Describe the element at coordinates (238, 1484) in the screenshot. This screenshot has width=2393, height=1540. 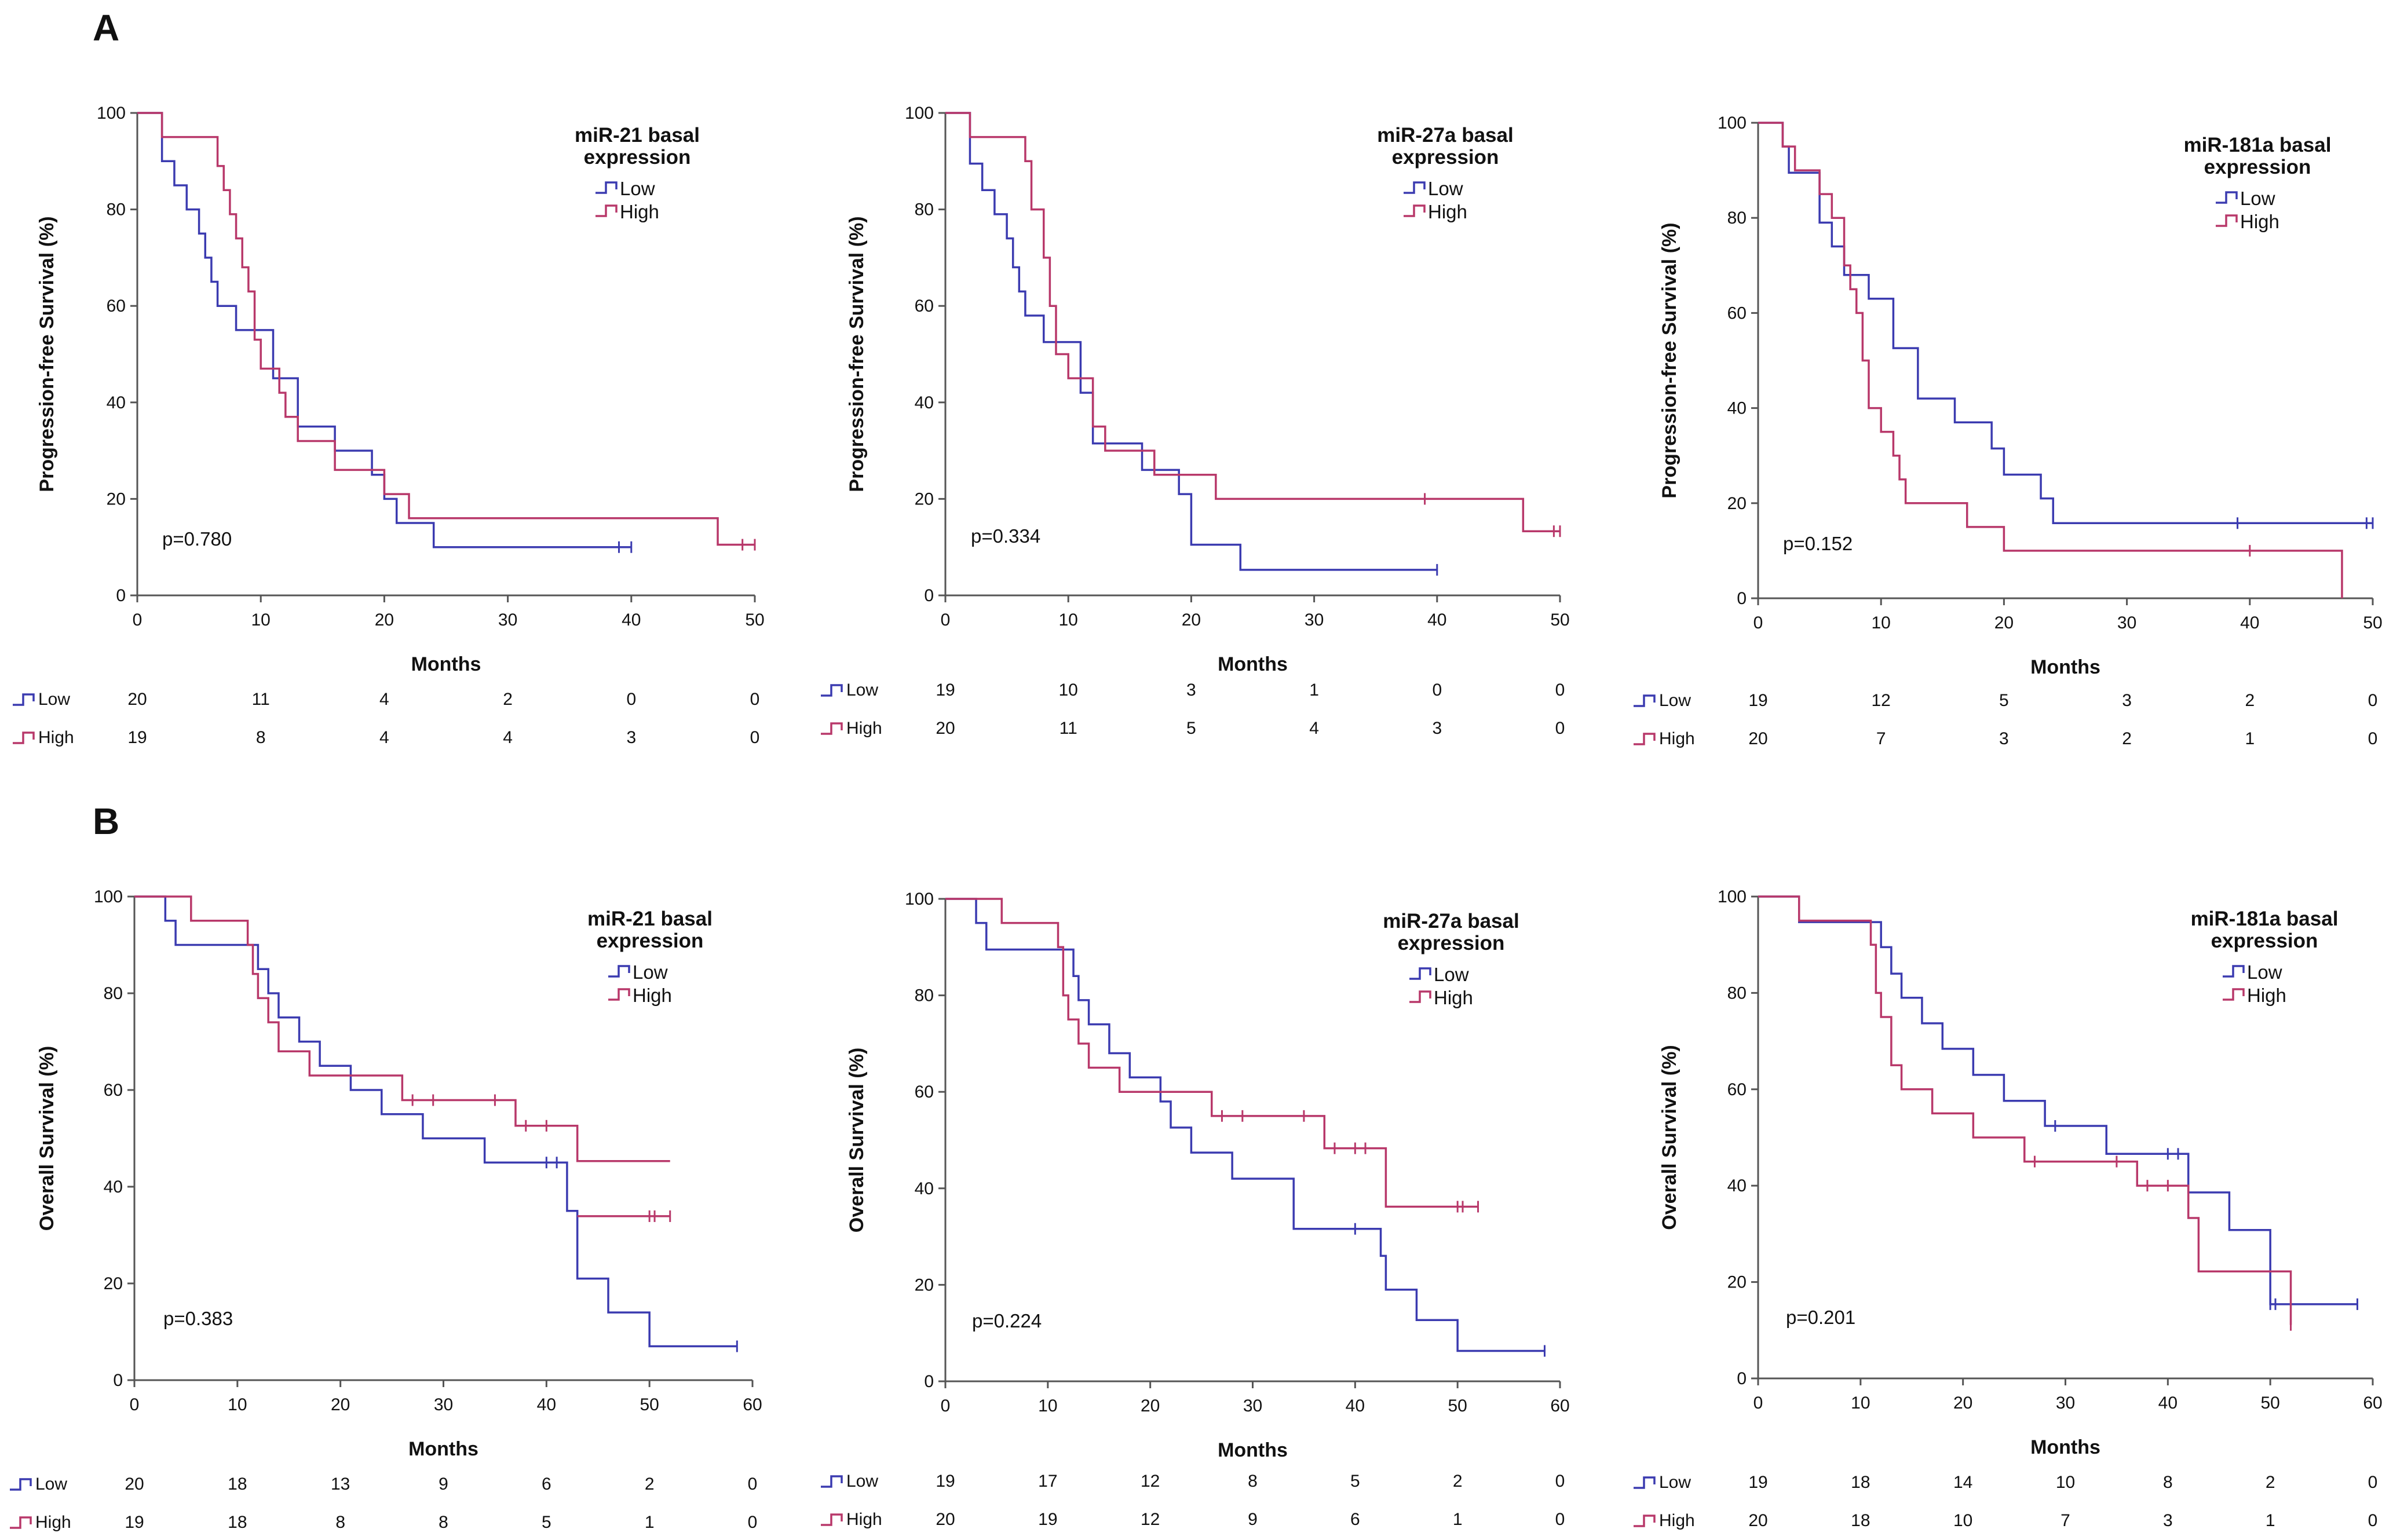
I see `risk-low-count: 18` at that location.